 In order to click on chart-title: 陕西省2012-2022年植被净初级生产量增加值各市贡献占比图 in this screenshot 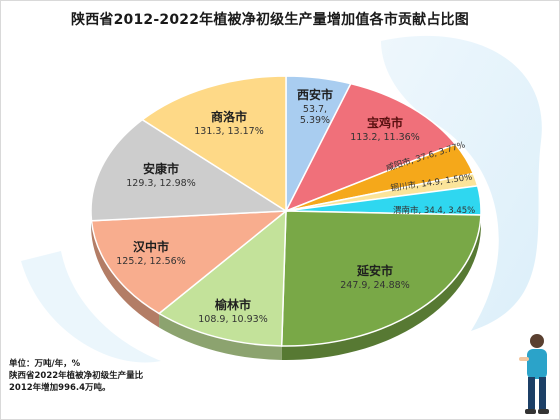, I will do `click(270, 20)`.